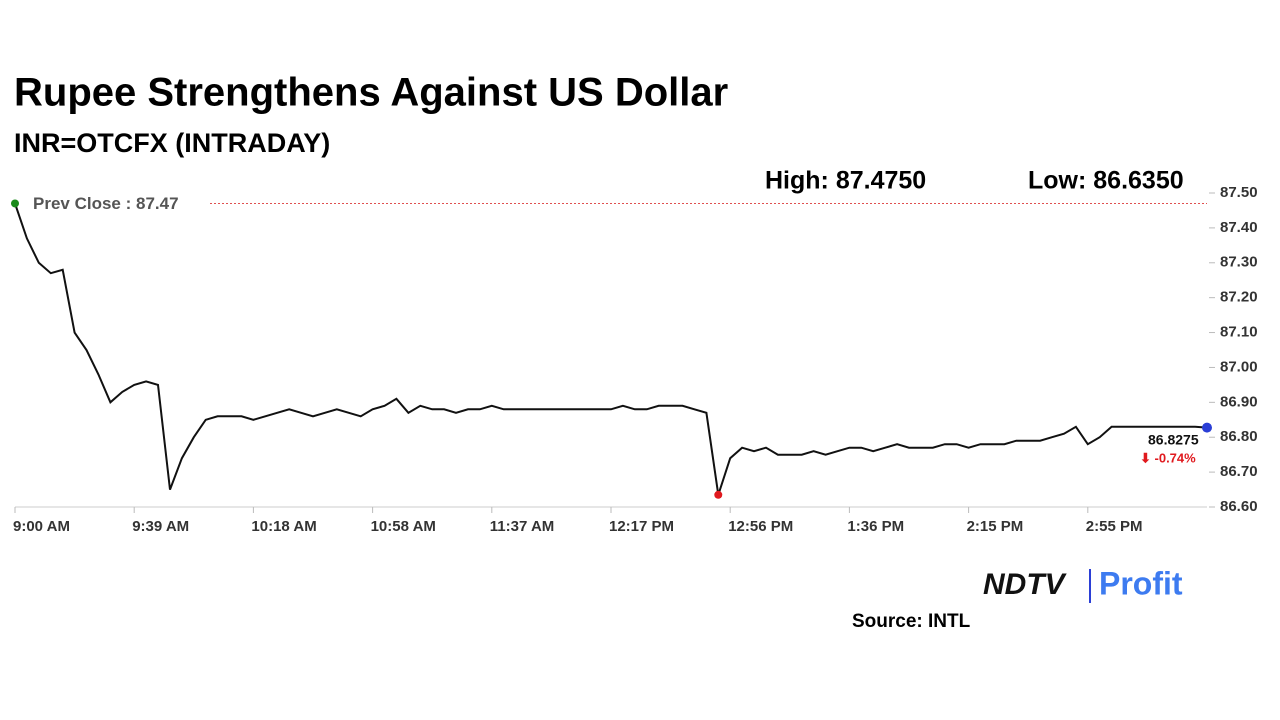 This screenshot has width=1280, height=720. Describe the element at coordinates (1106, 181) in the screenshot. I see `low-label: Low: 86.6350` at that location.